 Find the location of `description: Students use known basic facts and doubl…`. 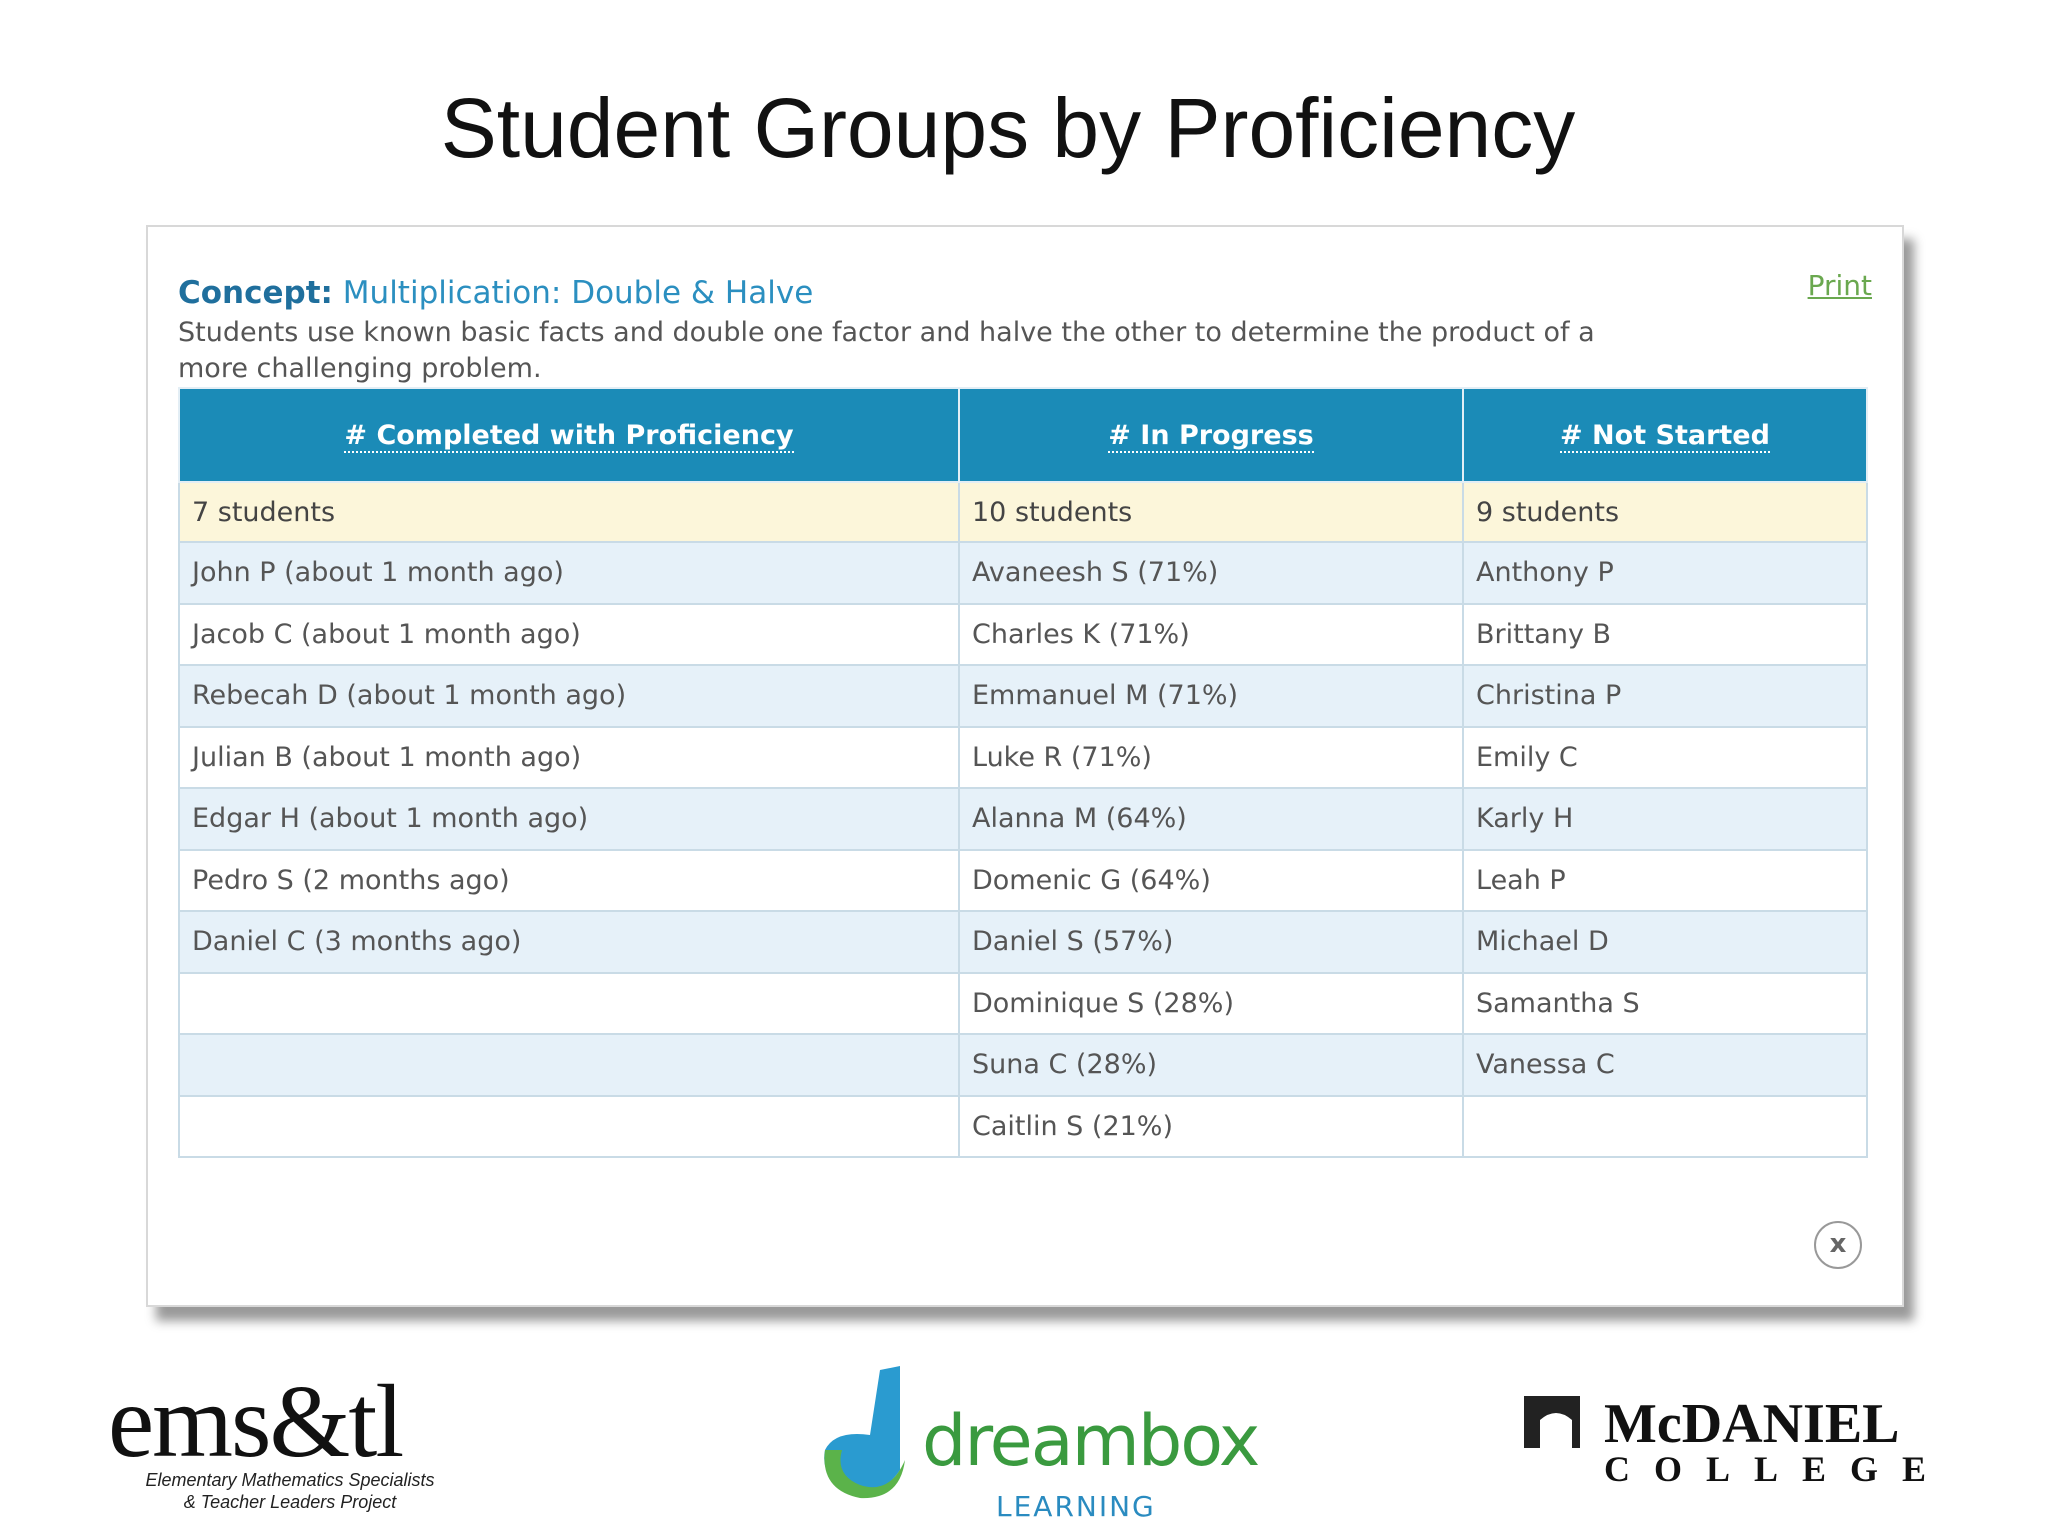

description: Students use known basic facts and doubl… is located at coordinates (886, 350).